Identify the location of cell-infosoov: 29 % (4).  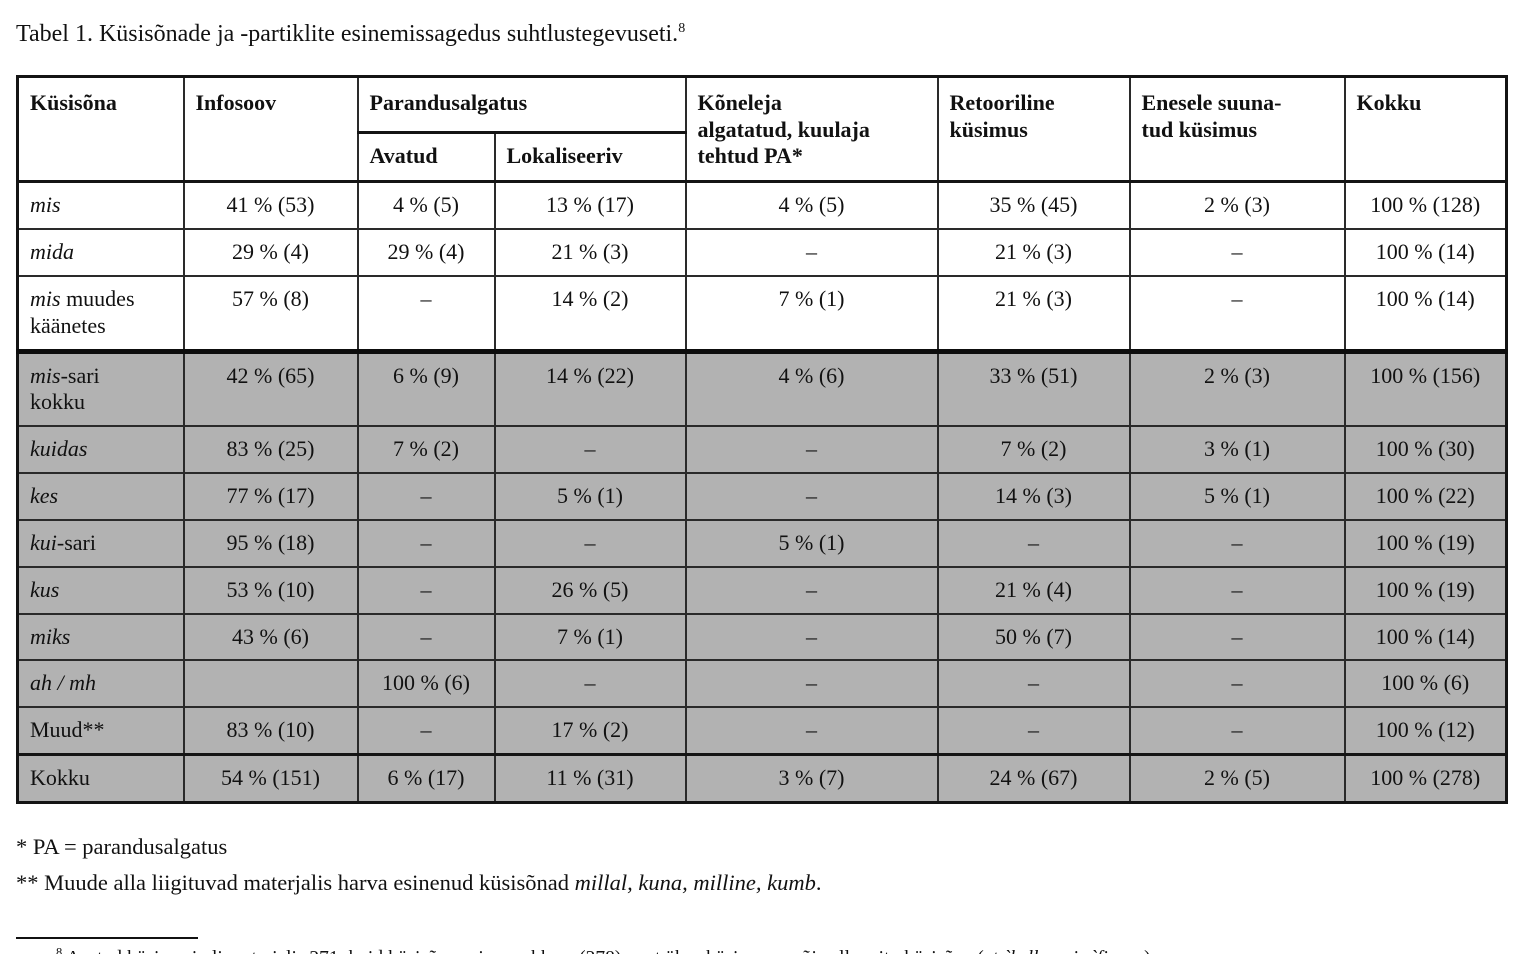
(270, 252).